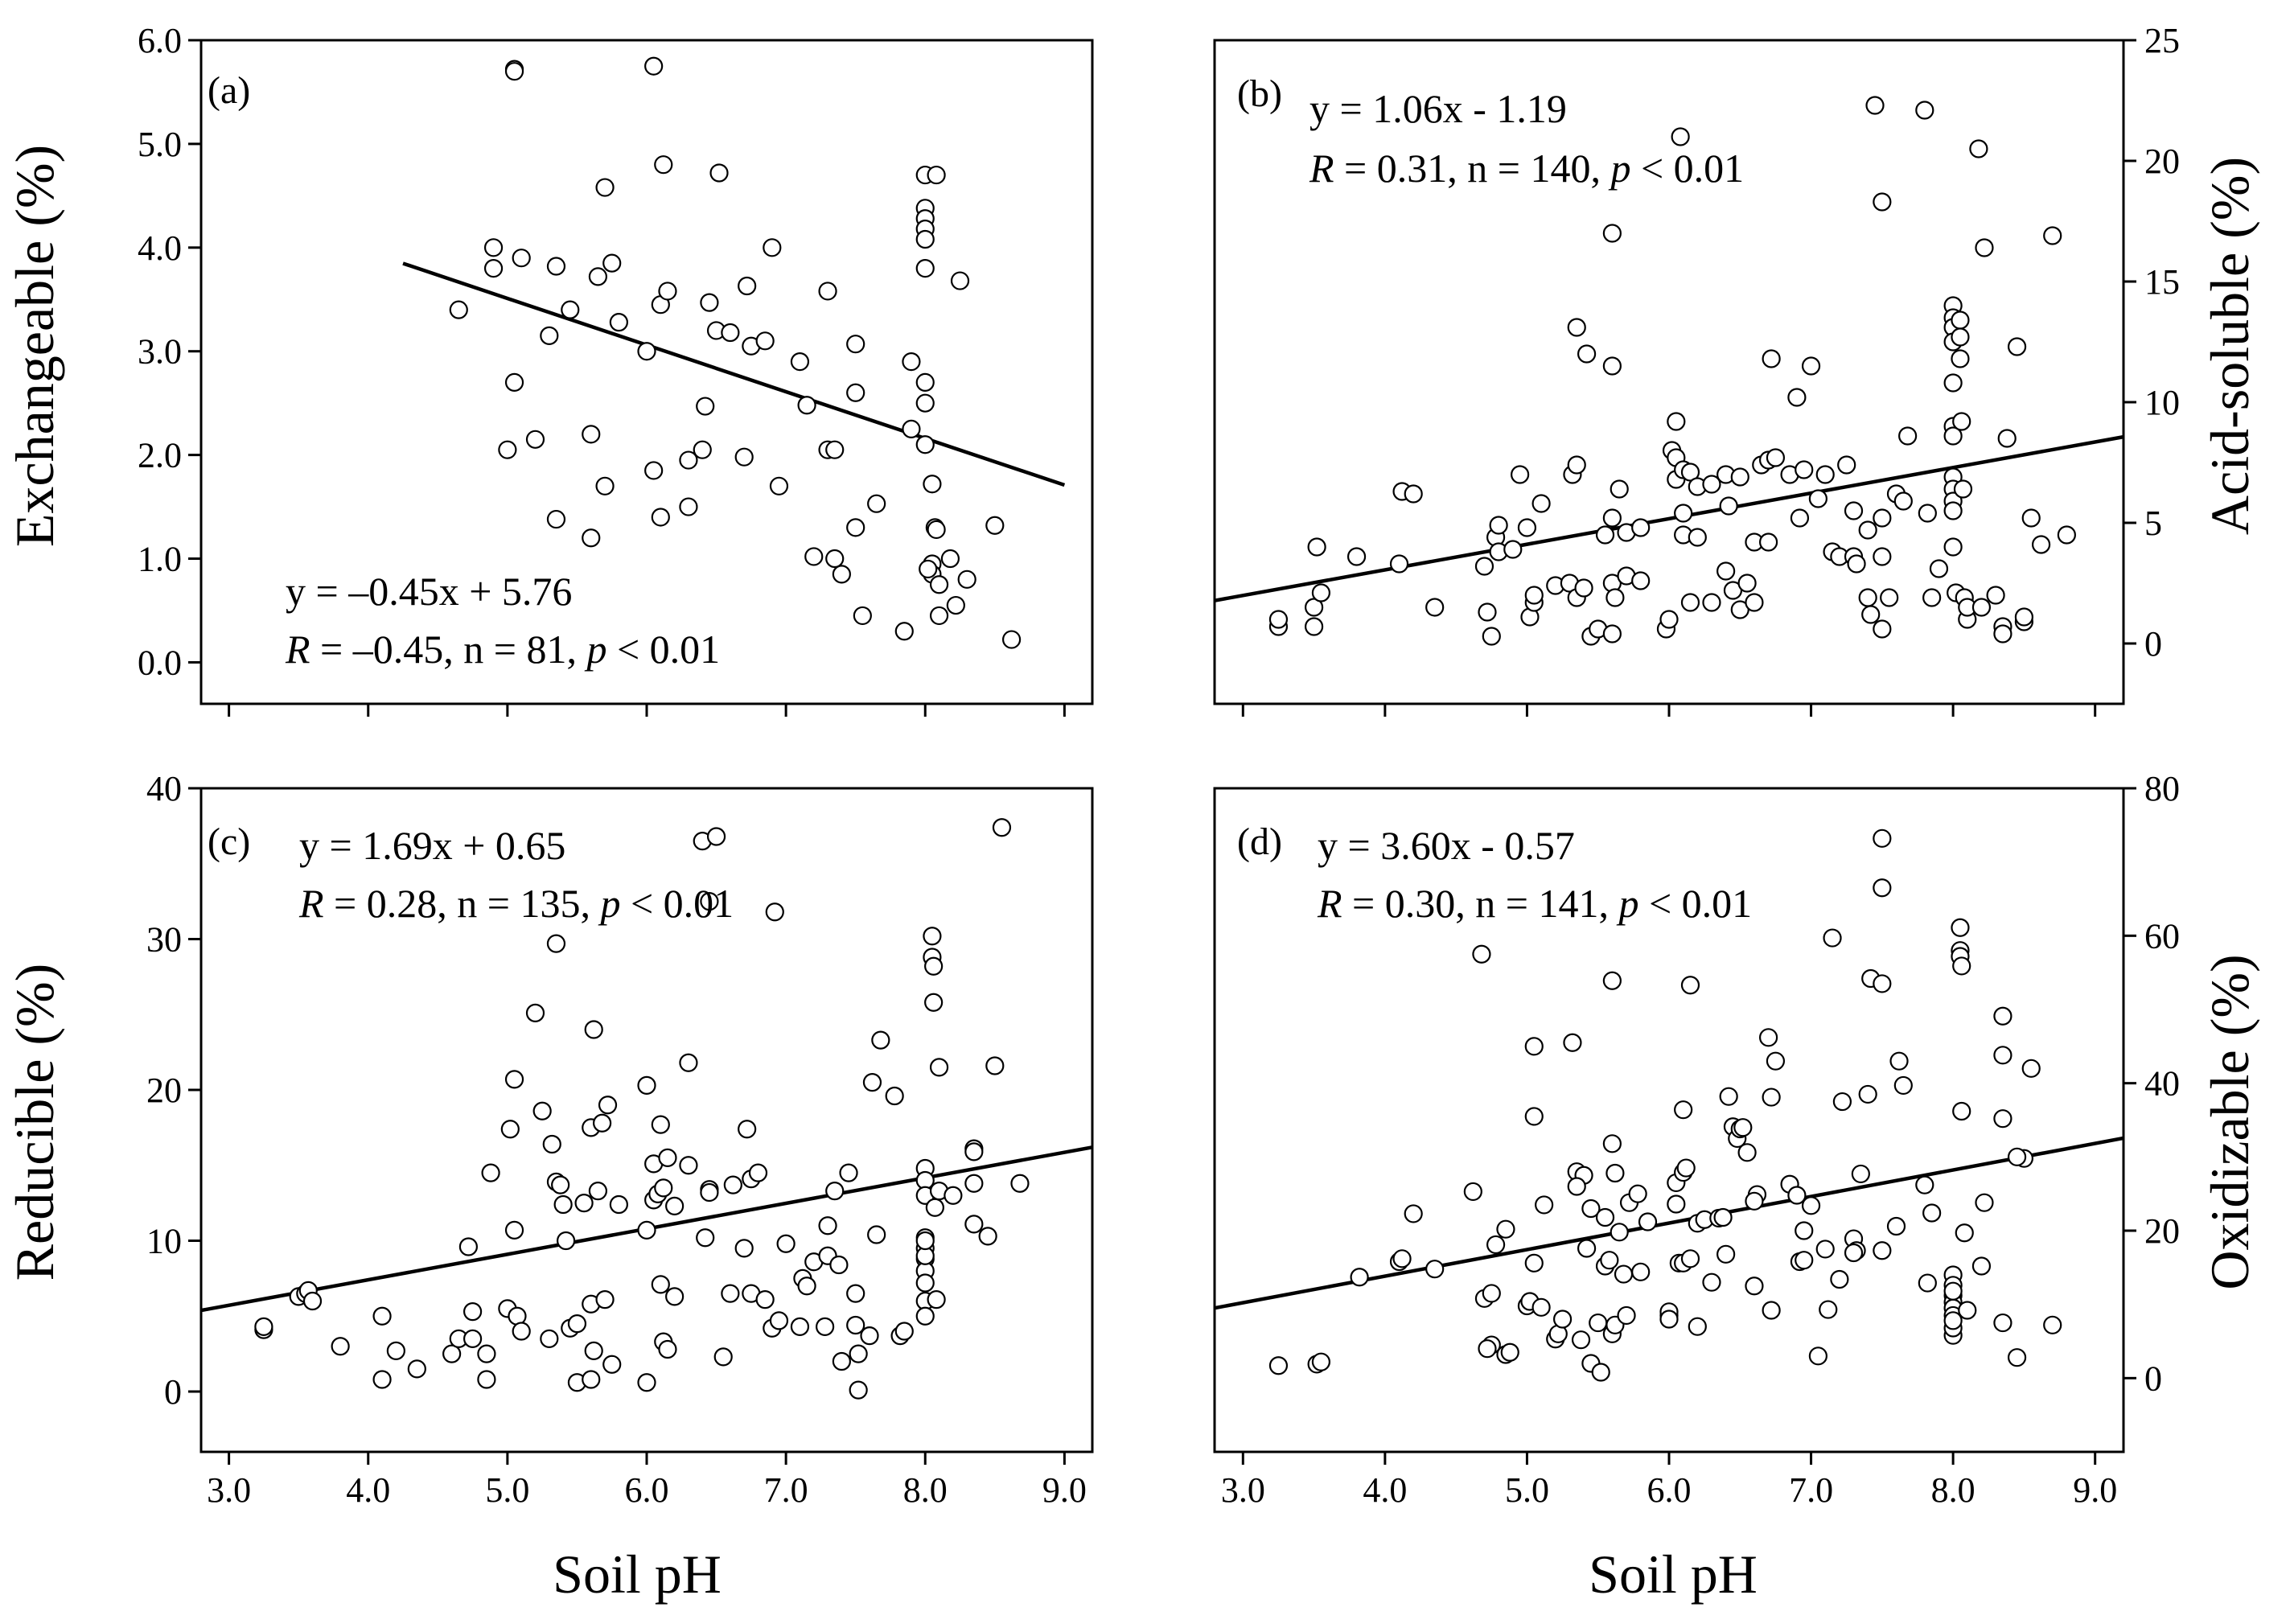  Describe the element at coordinates (734, 374) in the screenshot. I see `regression-line-a` at that location.